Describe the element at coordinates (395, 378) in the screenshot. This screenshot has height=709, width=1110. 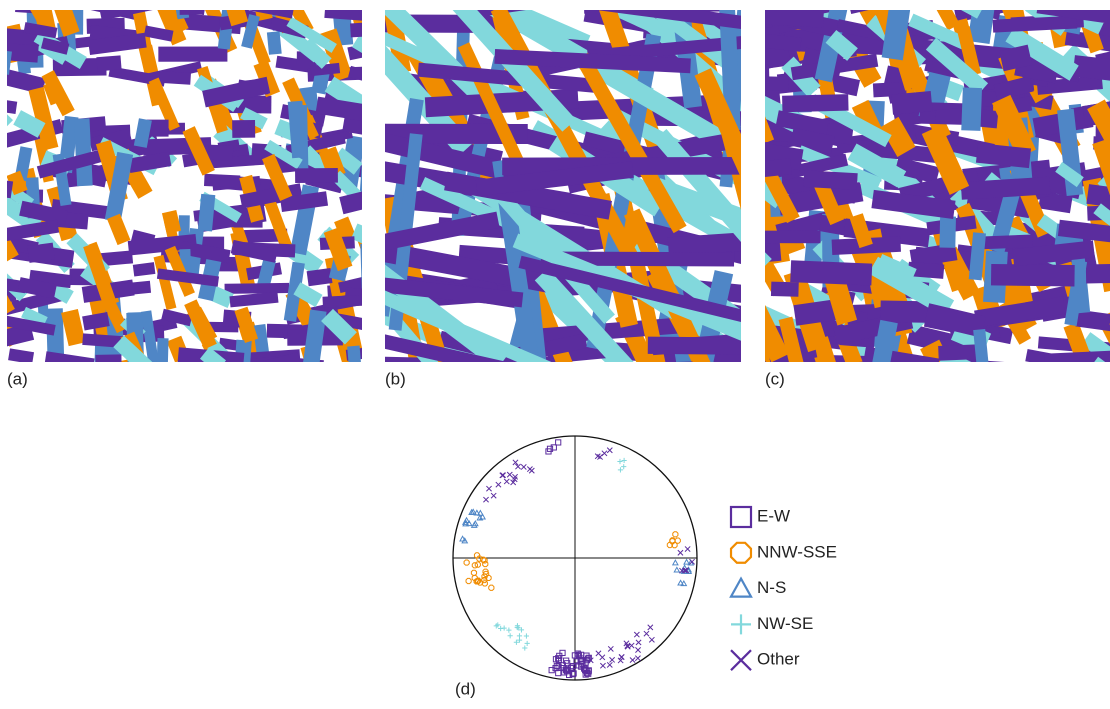
I see `panel-label: (b)` at that location.